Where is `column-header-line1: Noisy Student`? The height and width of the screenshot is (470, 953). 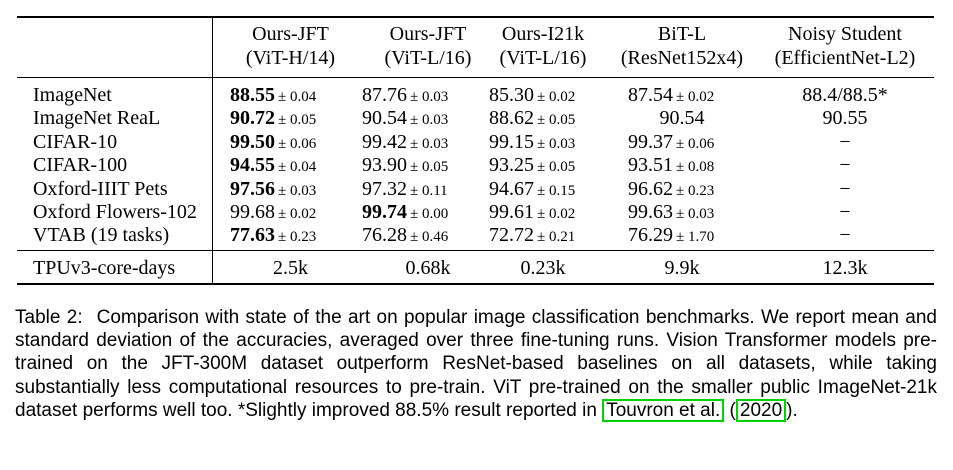
column-header-line1: Noisy Student is located at coordinates (845, 34).